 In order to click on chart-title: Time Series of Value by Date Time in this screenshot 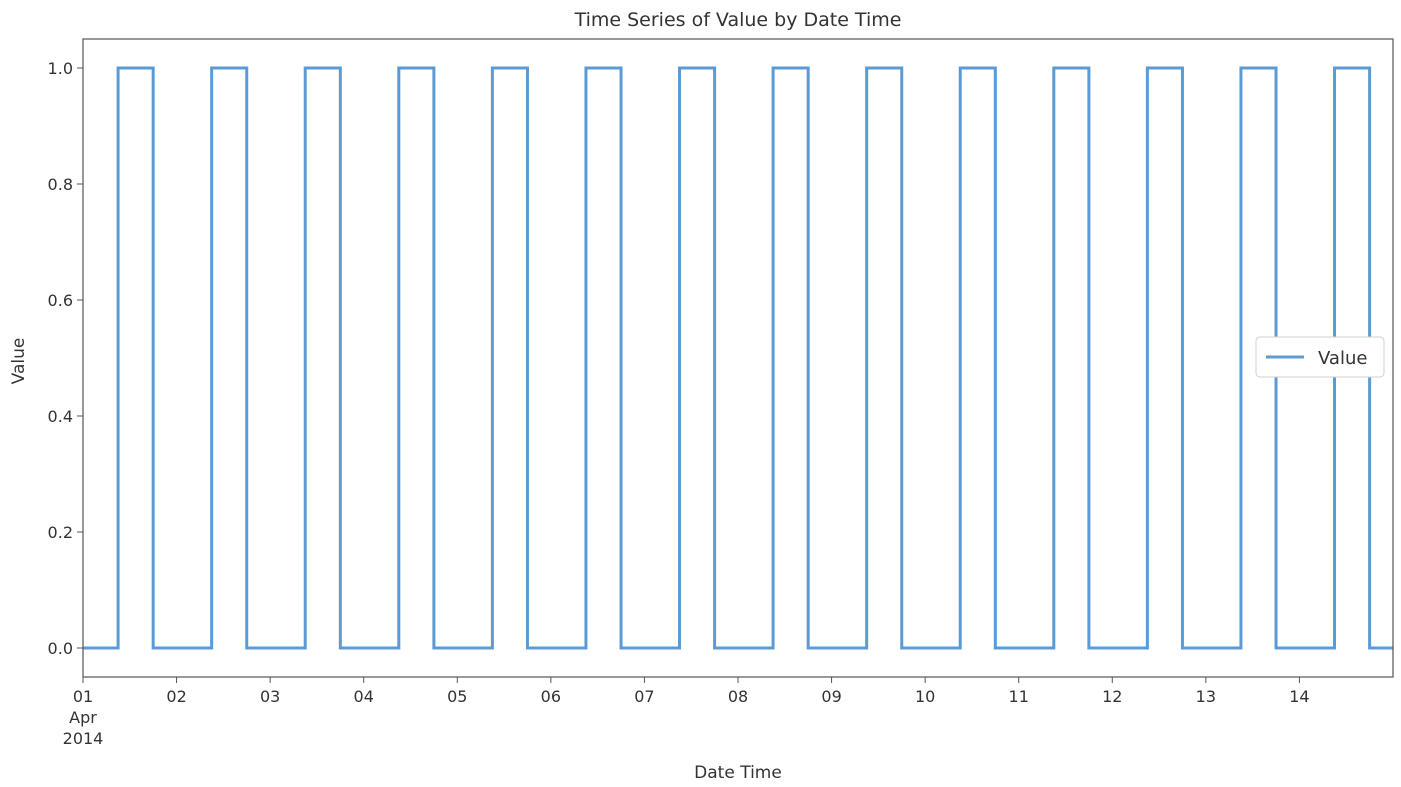, I will do `click(738, 20)`.